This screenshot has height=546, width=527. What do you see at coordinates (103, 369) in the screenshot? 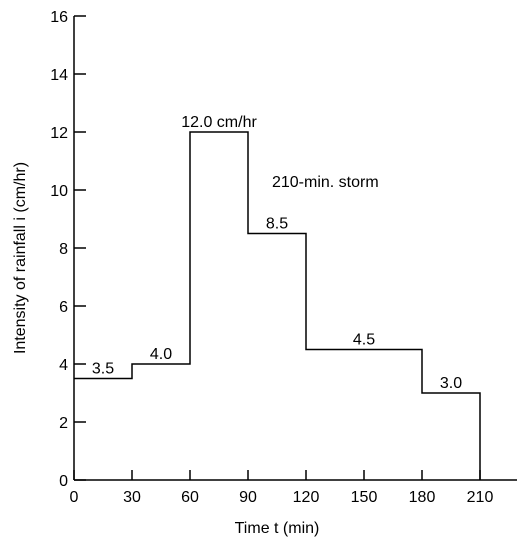
I see `segment-label: 3.5` at bounding box center [103, 369].